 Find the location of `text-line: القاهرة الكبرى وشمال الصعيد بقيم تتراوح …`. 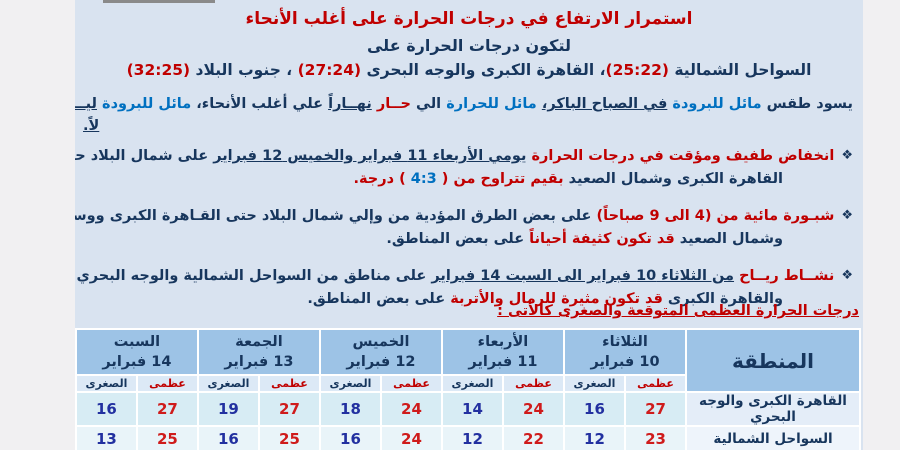

text-line: القاهرة الكبرى وشمال الصعيد بقيم تتراوح … is located at coordinates (468, 179).